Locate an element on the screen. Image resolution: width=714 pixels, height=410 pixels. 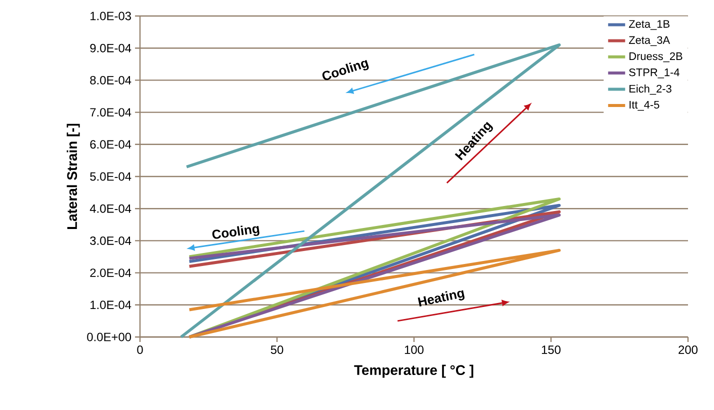
y-tick-label: 4.0E-04 is located at coordinates (111, 208).